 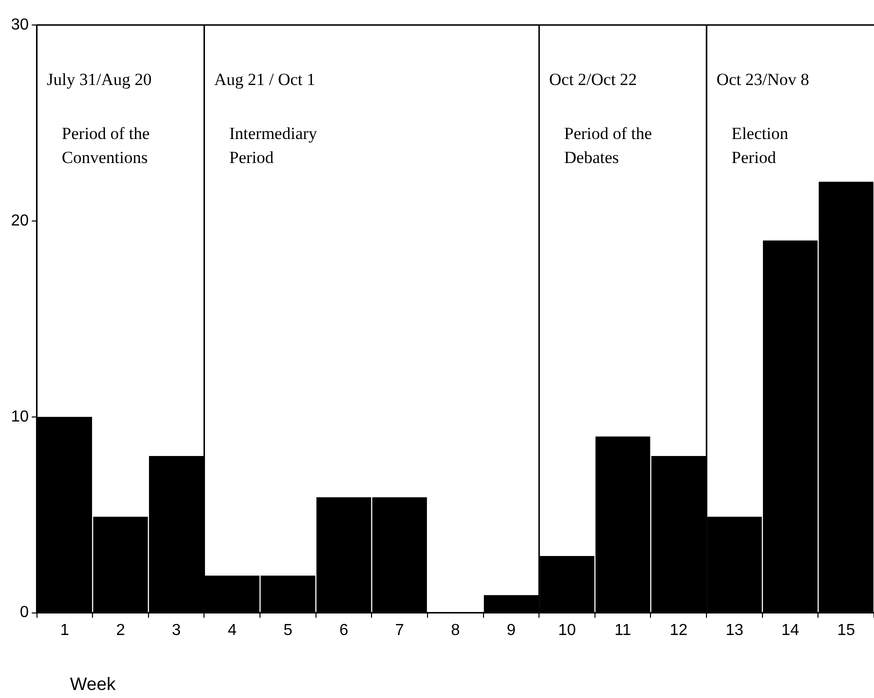 What do you see at coordinates (679, 630) in the screenshot?
I see `x-tick-label: 12` at bounding box center [679, 630].